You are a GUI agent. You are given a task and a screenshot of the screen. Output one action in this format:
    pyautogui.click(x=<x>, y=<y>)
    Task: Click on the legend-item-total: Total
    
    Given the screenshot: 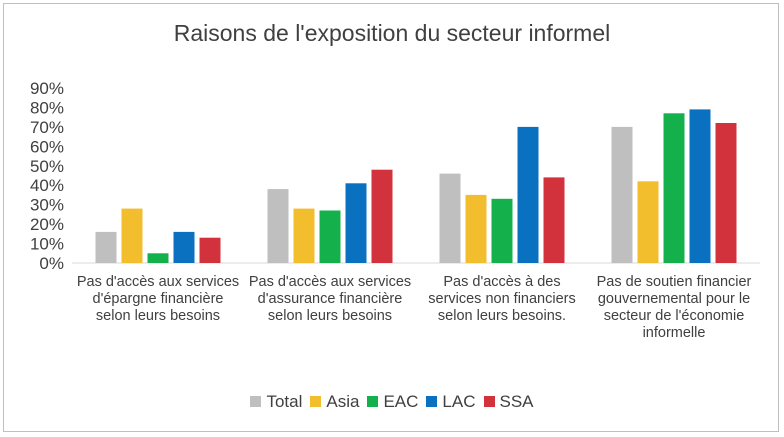 What is the action you would take?
    pyautogui.click(x=276, y=402)
    